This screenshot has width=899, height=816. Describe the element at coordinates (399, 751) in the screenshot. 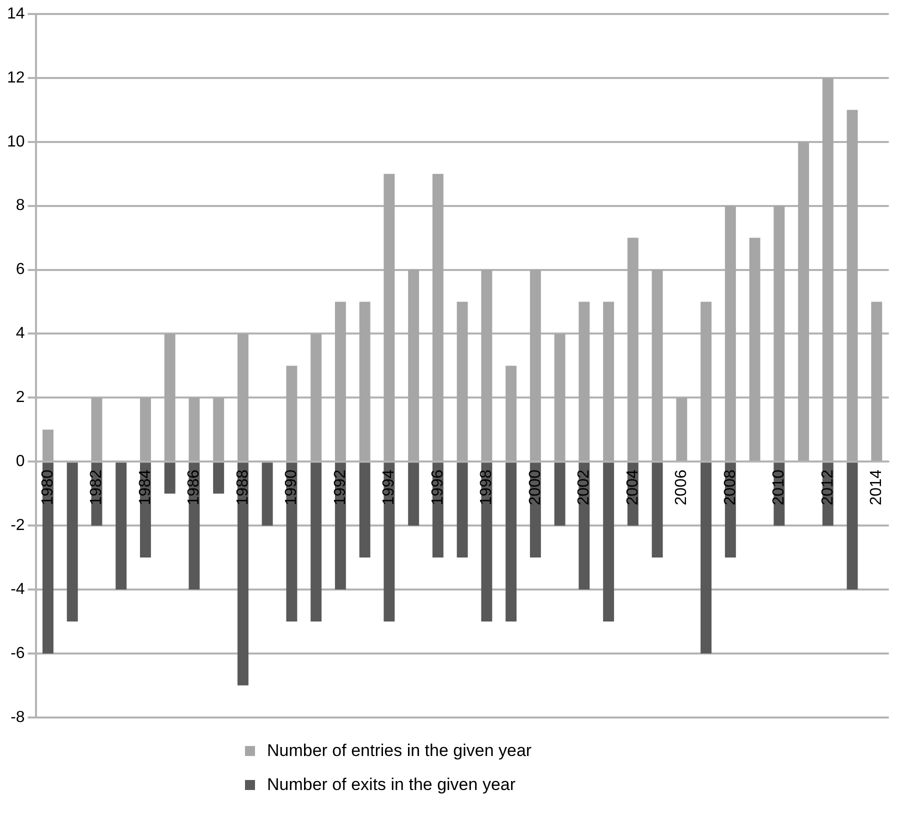

I see `legend-label: Number of entries in the given year` at that location.